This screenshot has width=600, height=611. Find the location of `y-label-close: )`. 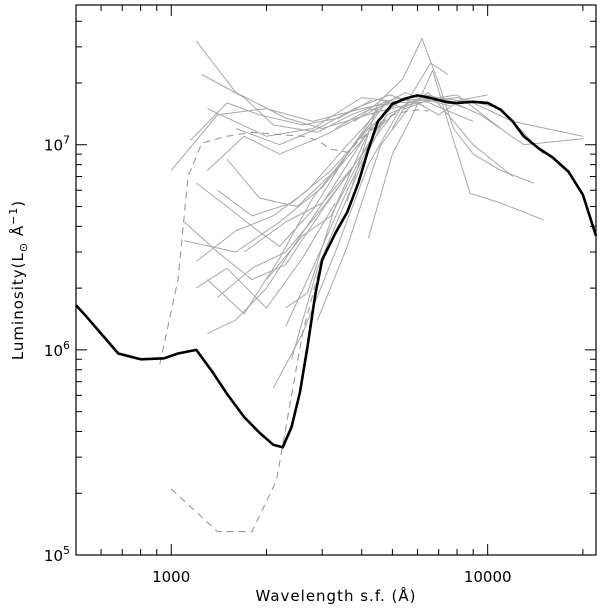

y-label-close: ) is located at coordinates (18, 203).